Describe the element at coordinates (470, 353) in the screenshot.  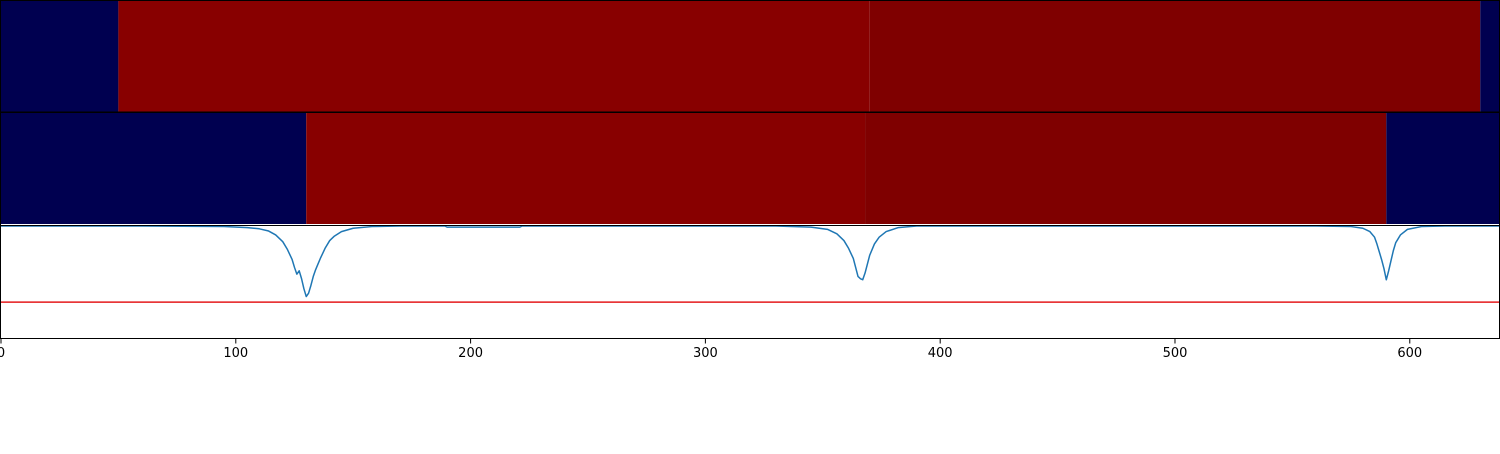
I see `x-tick-label: 200` at that location.